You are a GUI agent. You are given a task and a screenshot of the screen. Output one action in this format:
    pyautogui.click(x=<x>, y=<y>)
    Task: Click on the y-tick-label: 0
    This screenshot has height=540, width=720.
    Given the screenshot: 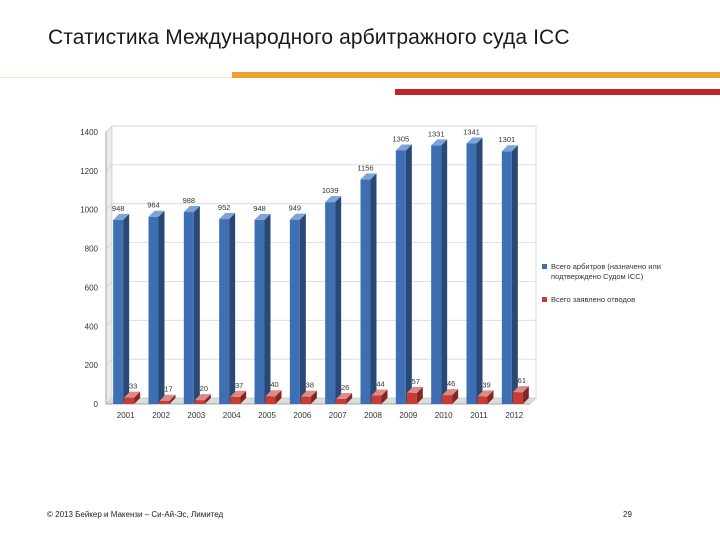 What is the action you would take?
    pyautogui.click(x=96, y=404)
    